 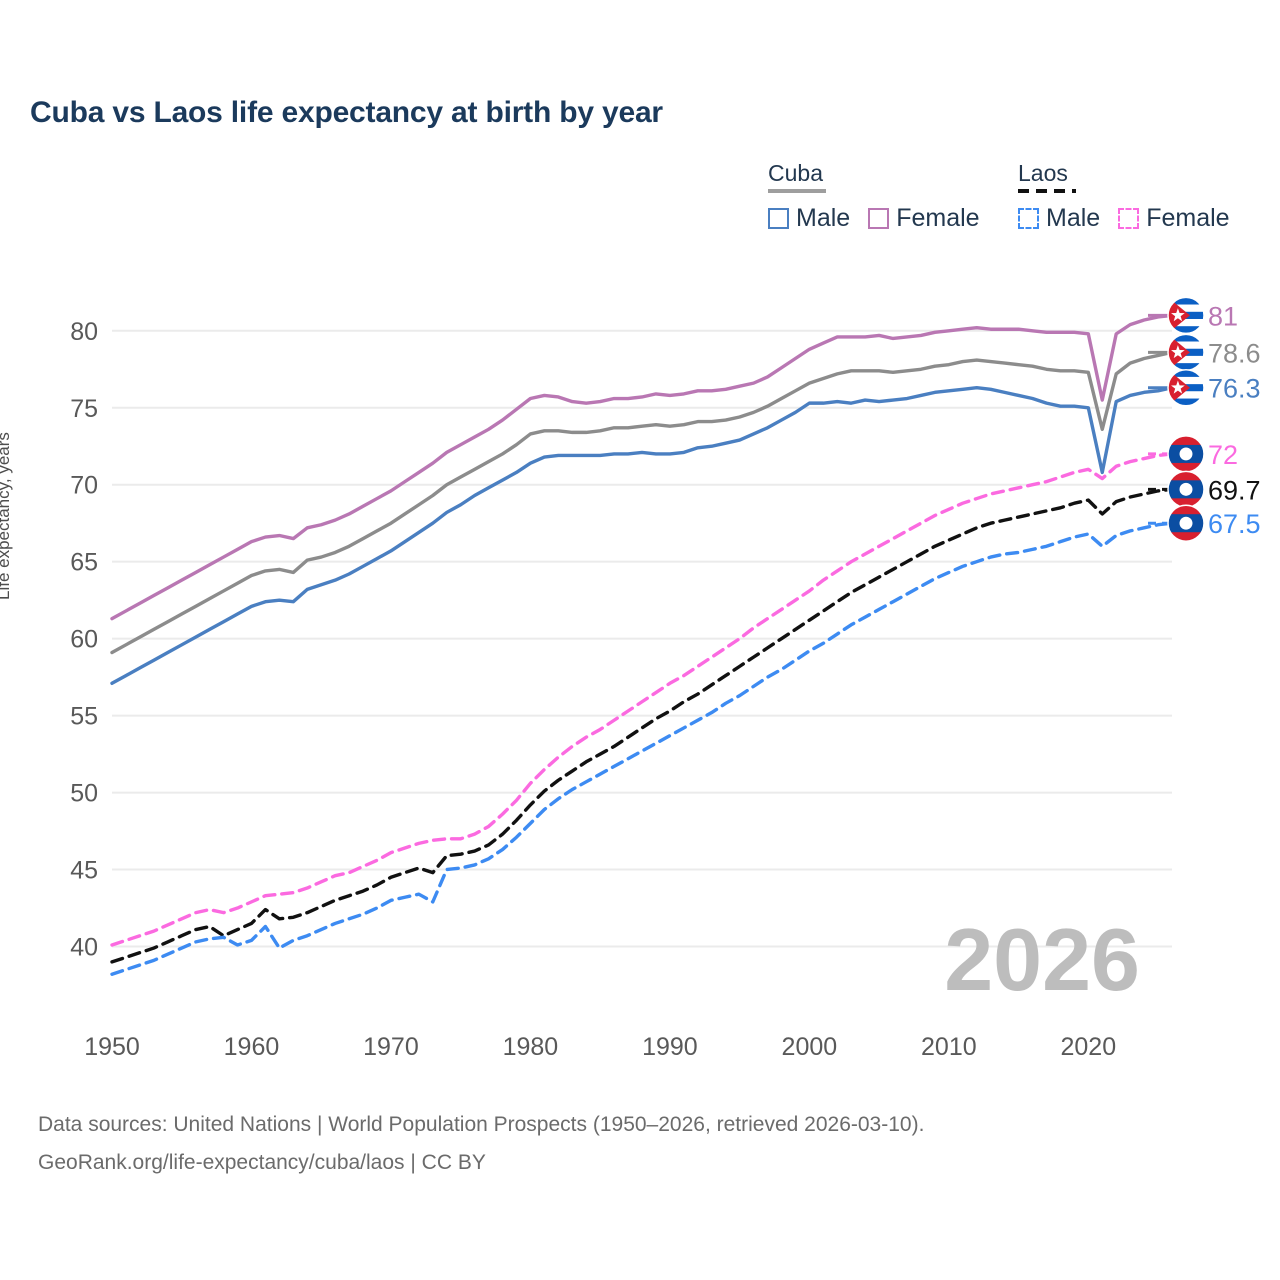 What do you see at coordinates (1043, 173) in the screenshot?
I see `legend-country-laos: Laos` at bounding box center [1043, 173].